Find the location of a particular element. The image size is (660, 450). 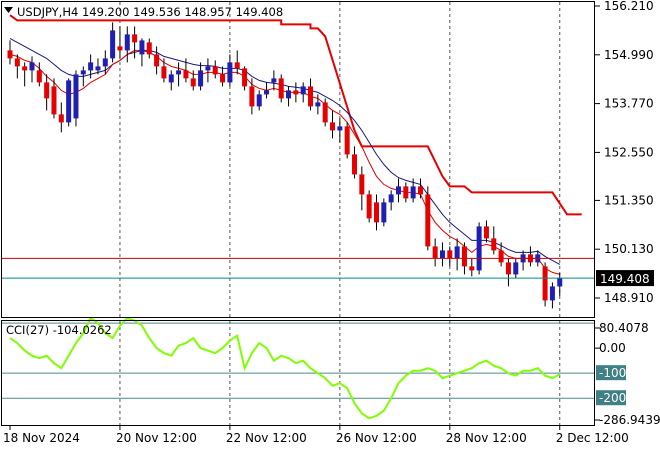

current-price-label: 149.408 is located at coordinates (625, 279).